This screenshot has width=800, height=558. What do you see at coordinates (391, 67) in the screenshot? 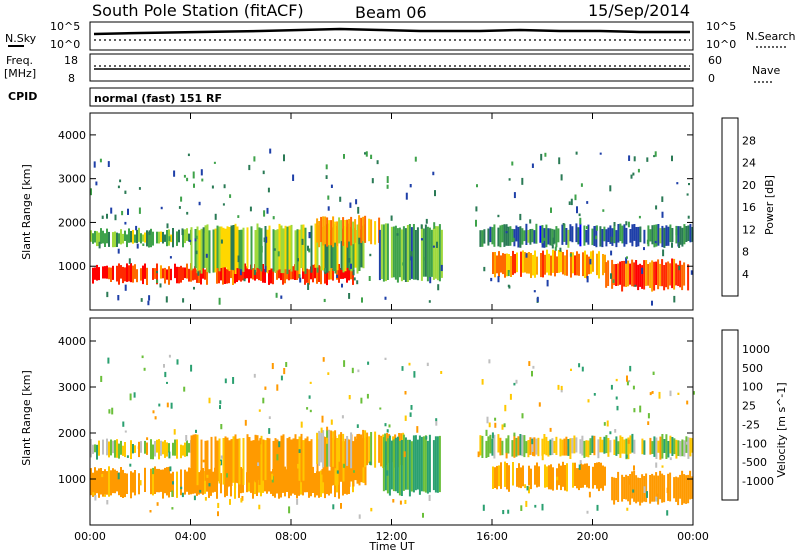
I see `freq-panel` at bounding box center [391, 67].